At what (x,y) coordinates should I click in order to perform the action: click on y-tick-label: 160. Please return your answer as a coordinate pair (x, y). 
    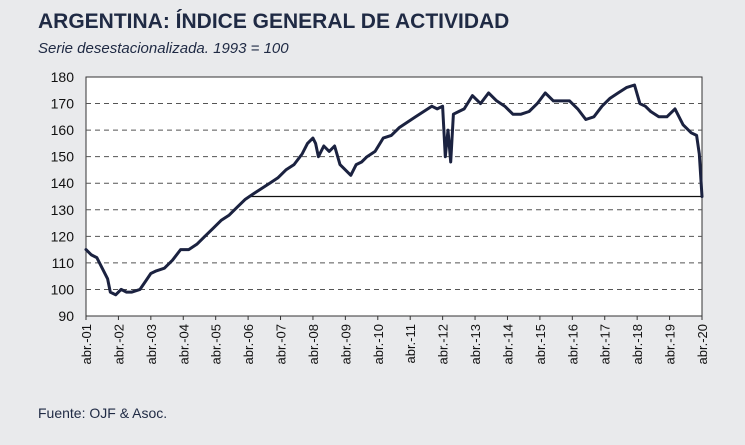
    Looking at the image, I should click on (63, 130).